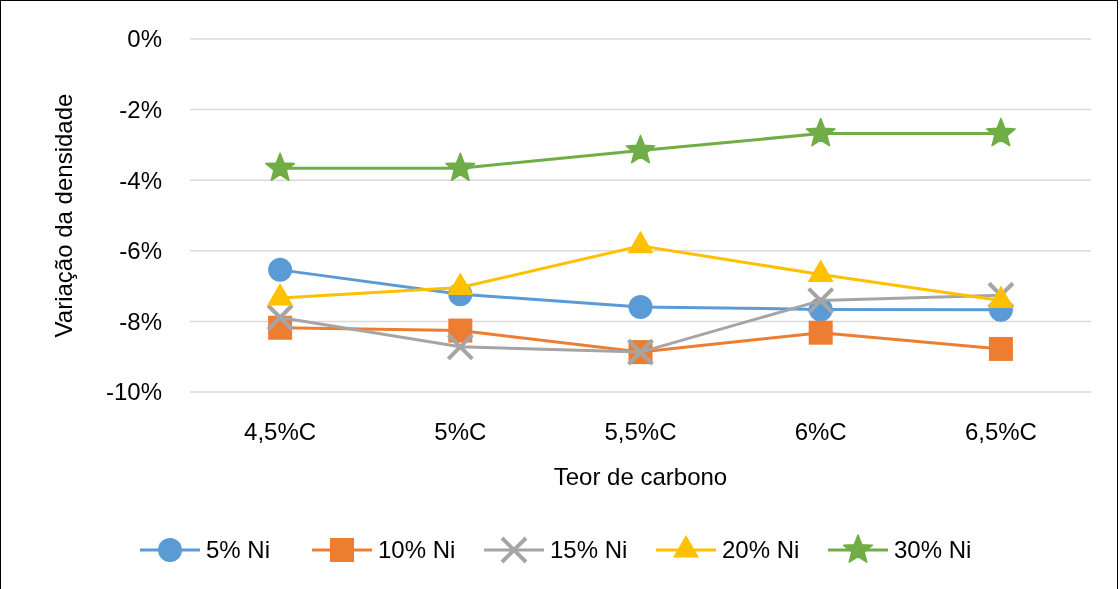  Describe the element at coordinates (761, 550) in the screenshot. I see `legend-label: 20% Ni` at that location.